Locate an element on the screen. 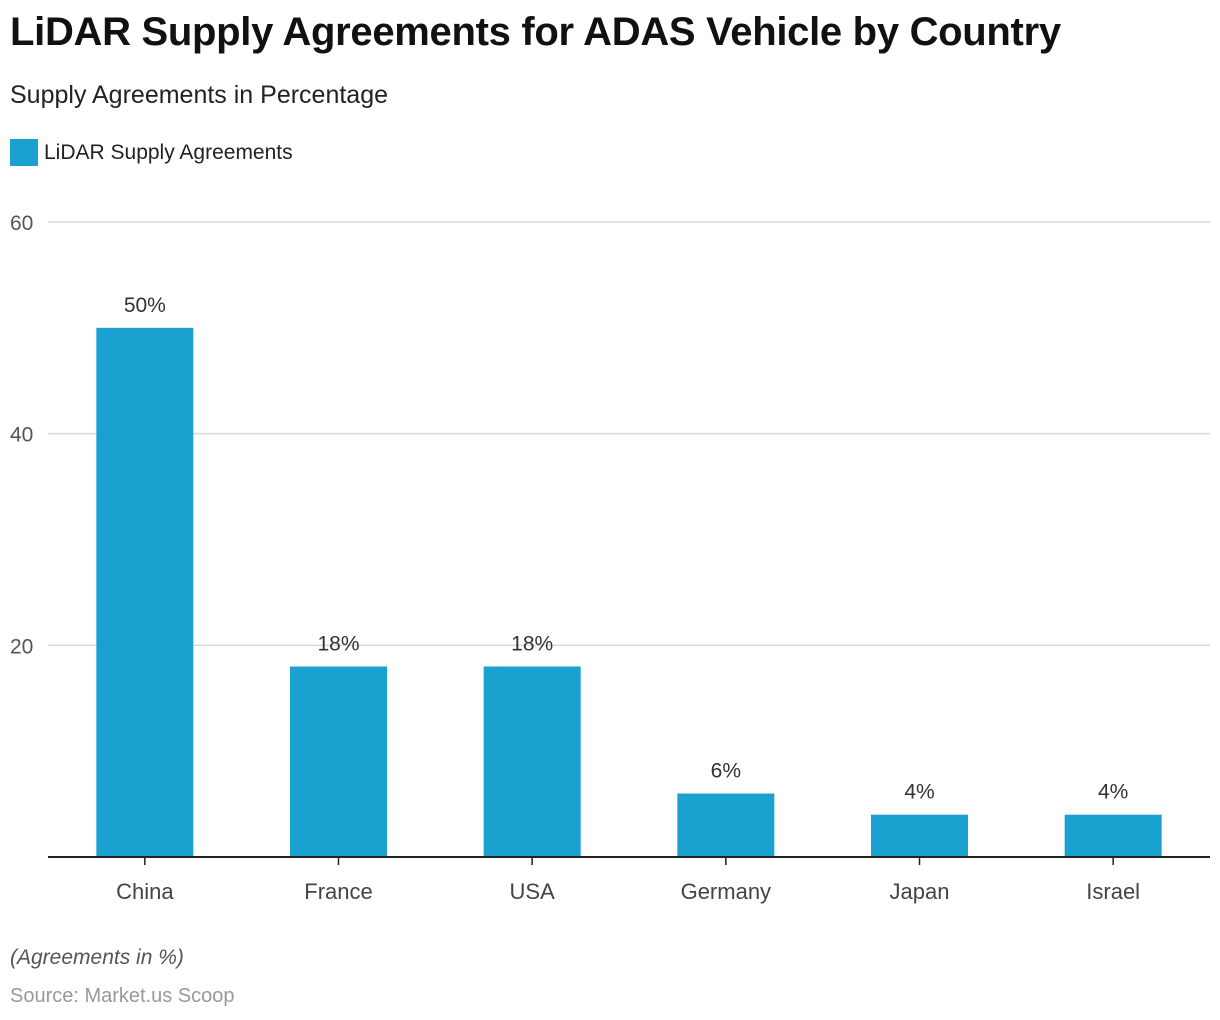 The height and width of the screenshot is (1020, 1220). bar-china is located at coordinates (145, 592).